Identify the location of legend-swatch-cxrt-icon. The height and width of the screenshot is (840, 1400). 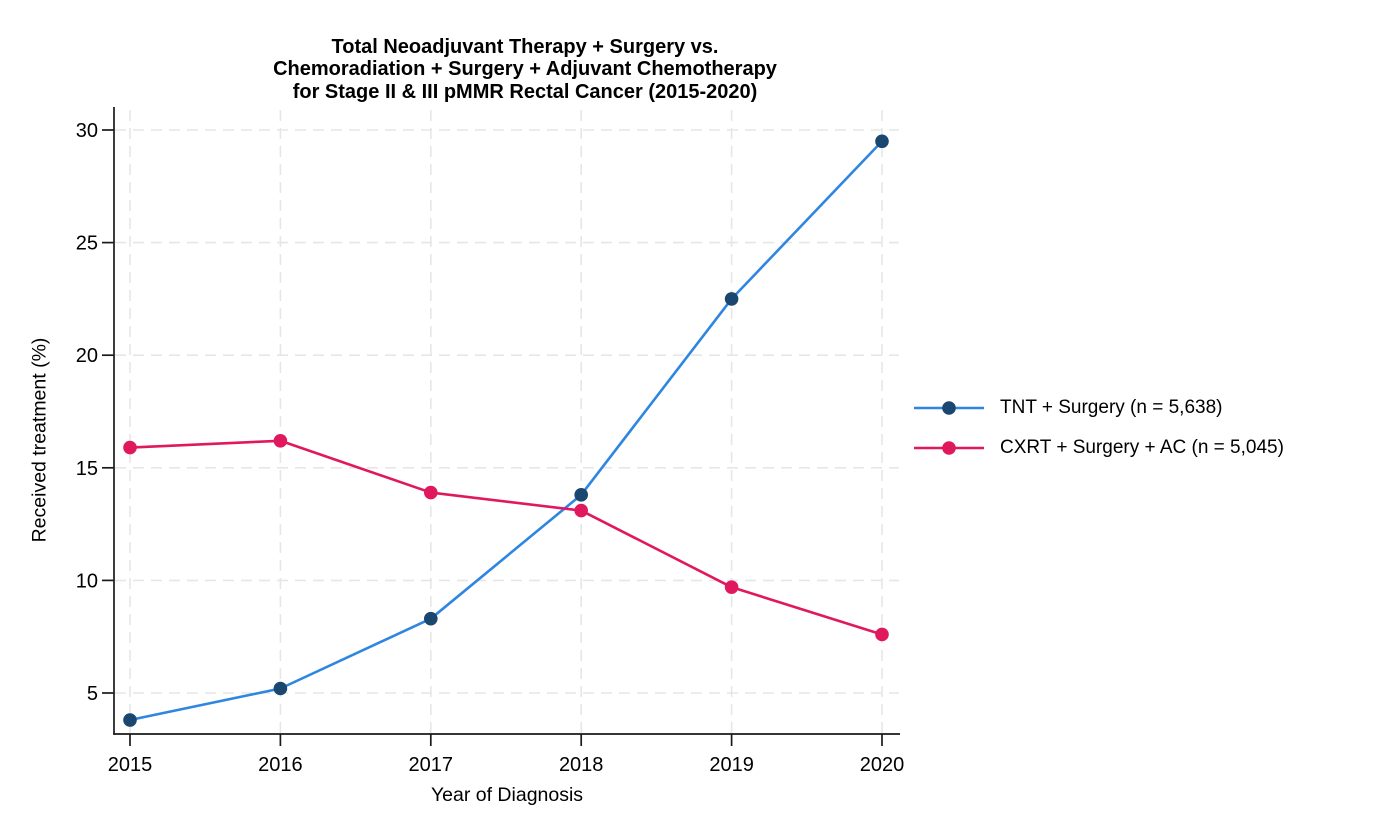
(949, 448).